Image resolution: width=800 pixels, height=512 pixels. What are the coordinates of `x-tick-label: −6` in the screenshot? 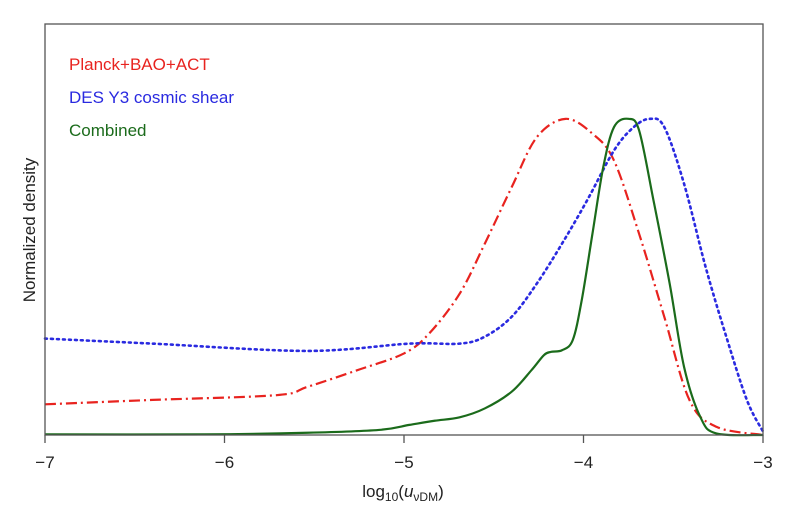 It's located at (224, 462).